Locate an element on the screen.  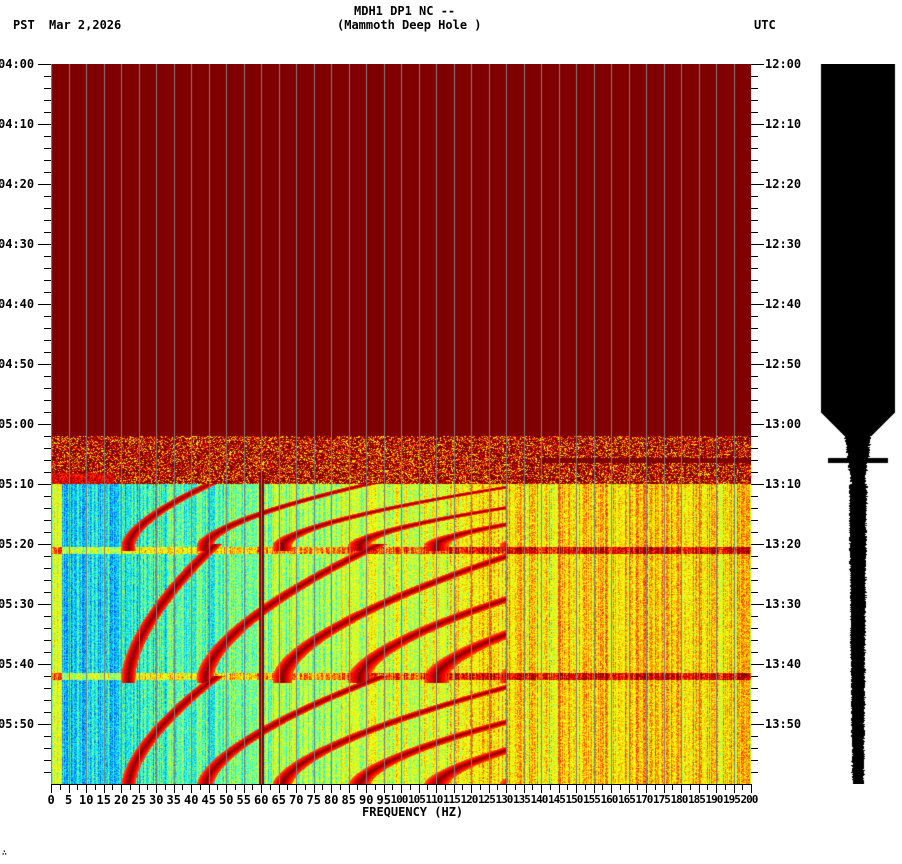
frequency-label: 5 is located at coordinates (69, 800).